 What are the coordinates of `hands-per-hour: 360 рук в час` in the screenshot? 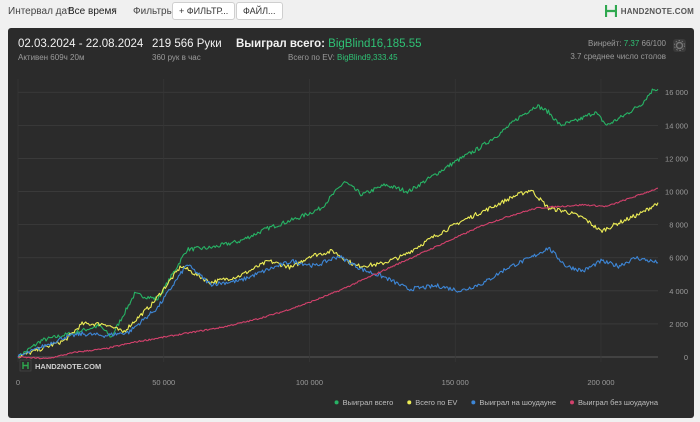 It's located at (176, 57).